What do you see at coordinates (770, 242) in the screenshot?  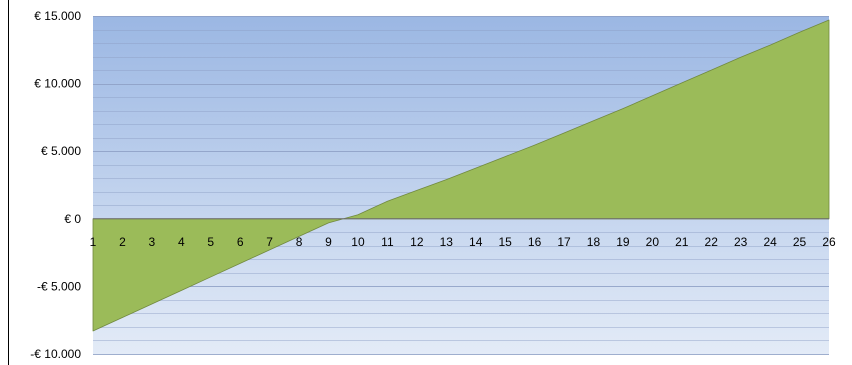 I see `x-tick-label: 24` at bounding box center [770, 242].